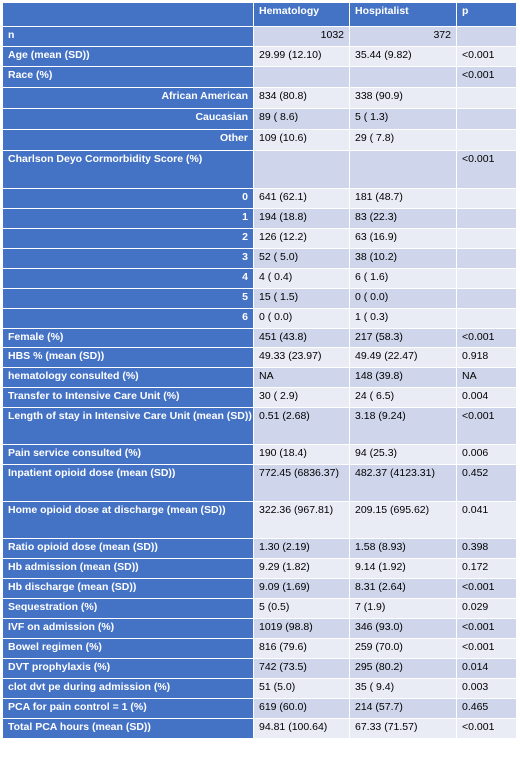 The width and height of the screenshot is (520, 778). I want to click on hematology-value: 190 (18.4), so click(301, 454).